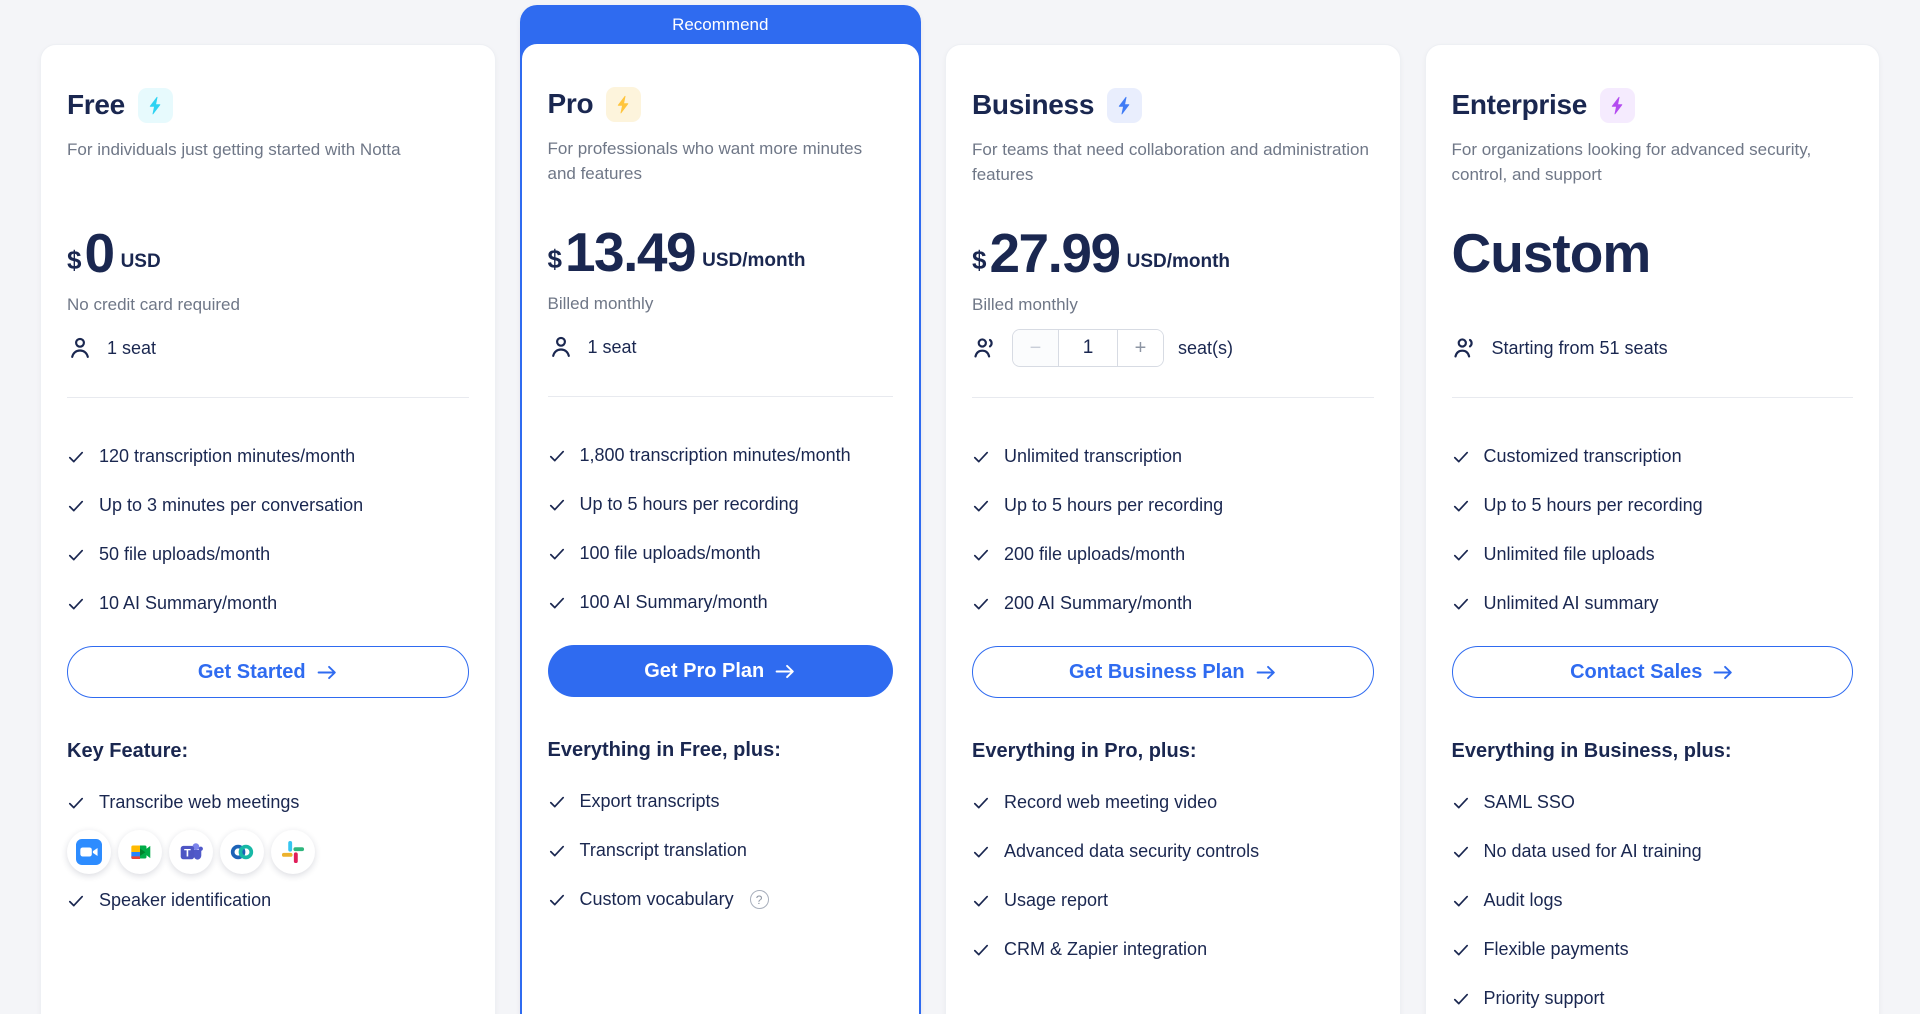  Describe the element at coordinates (268, 672) in the screenshot. I see `get-started-button: Get Started` at that location.